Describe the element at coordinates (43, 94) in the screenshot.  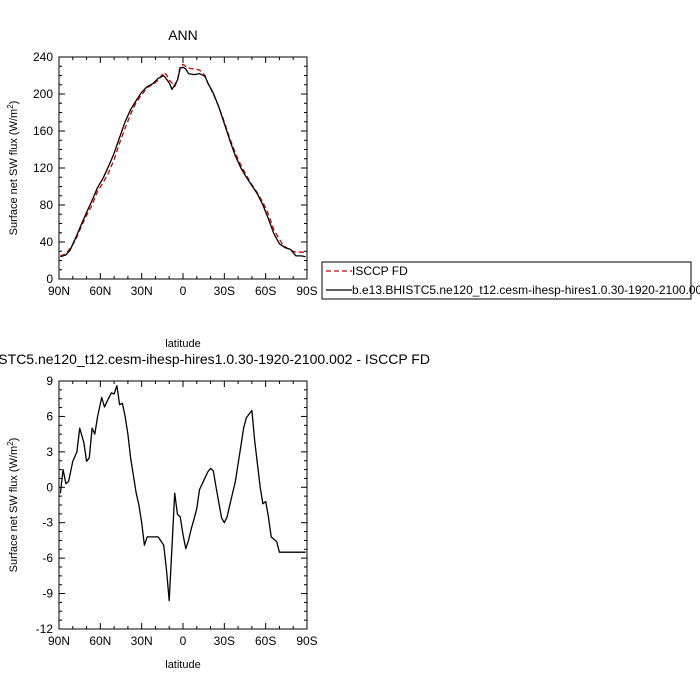
I see `top-y-tick-label: 200` at that location.